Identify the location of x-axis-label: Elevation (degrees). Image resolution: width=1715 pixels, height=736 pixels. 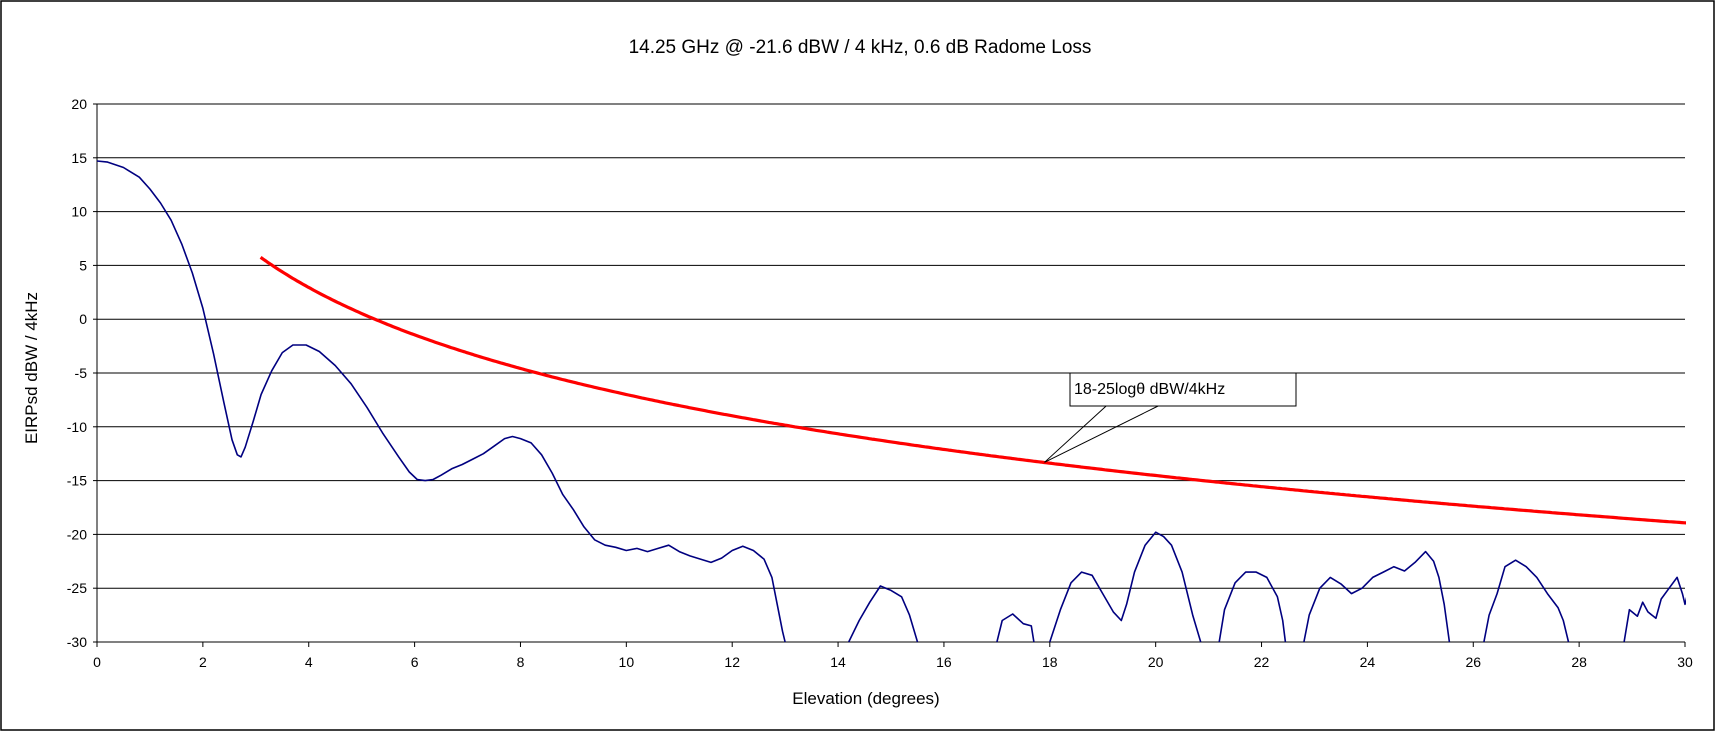
(865, 698).